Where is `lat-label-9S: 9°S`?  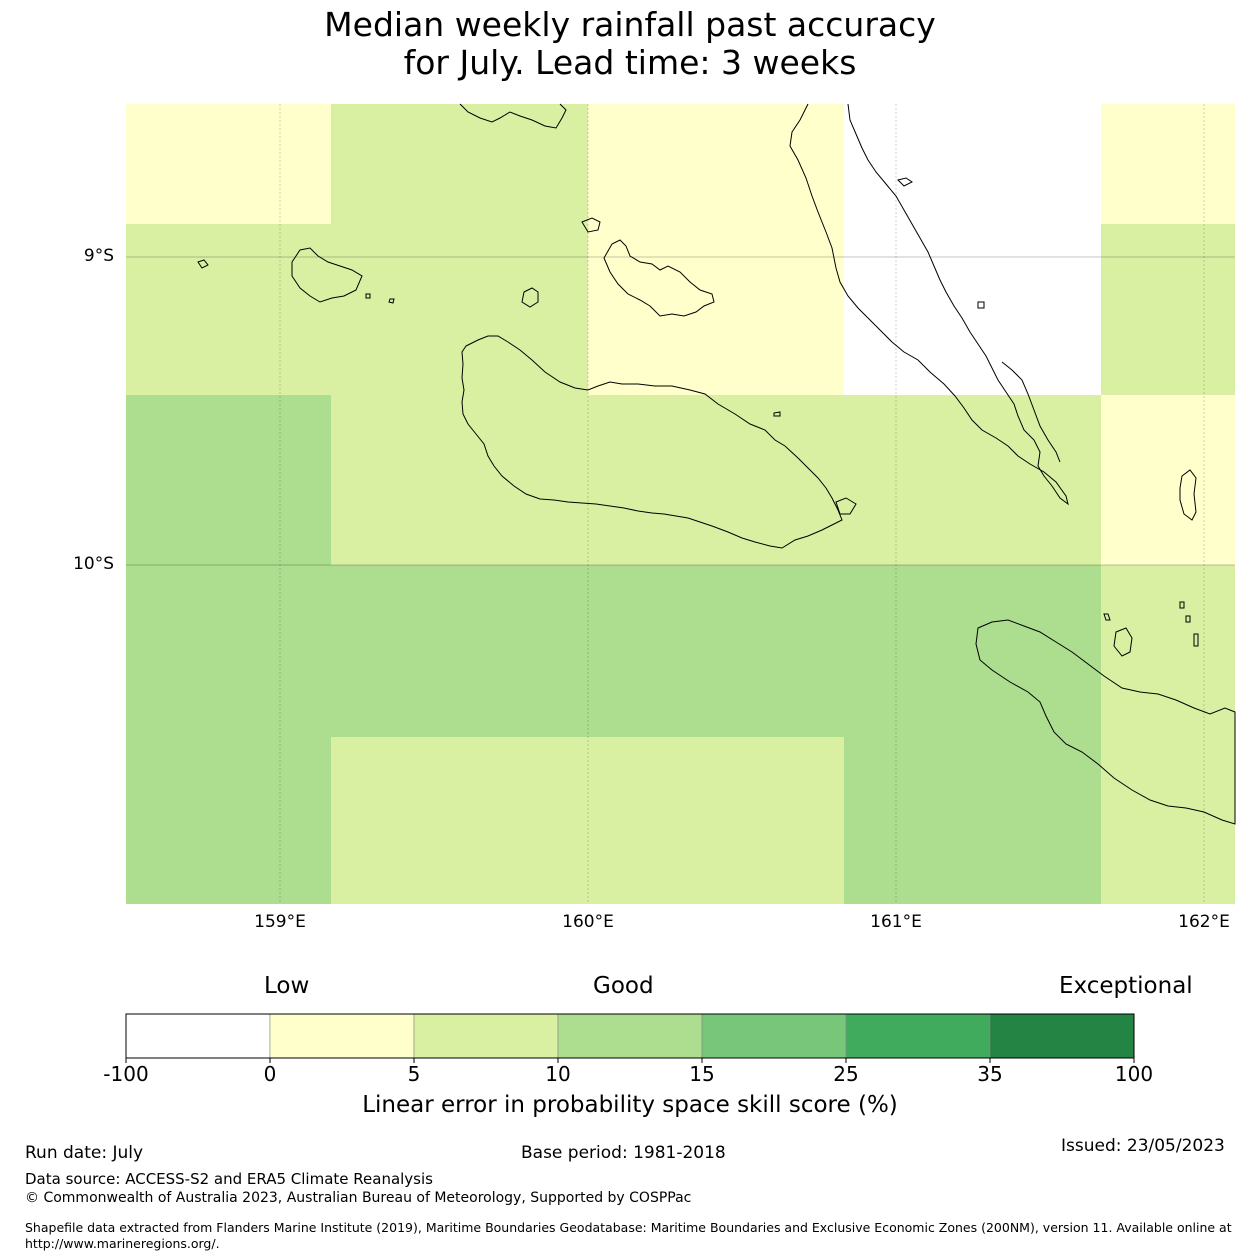
lat-label-9S: 9°S is located at coordinates (98, 256).